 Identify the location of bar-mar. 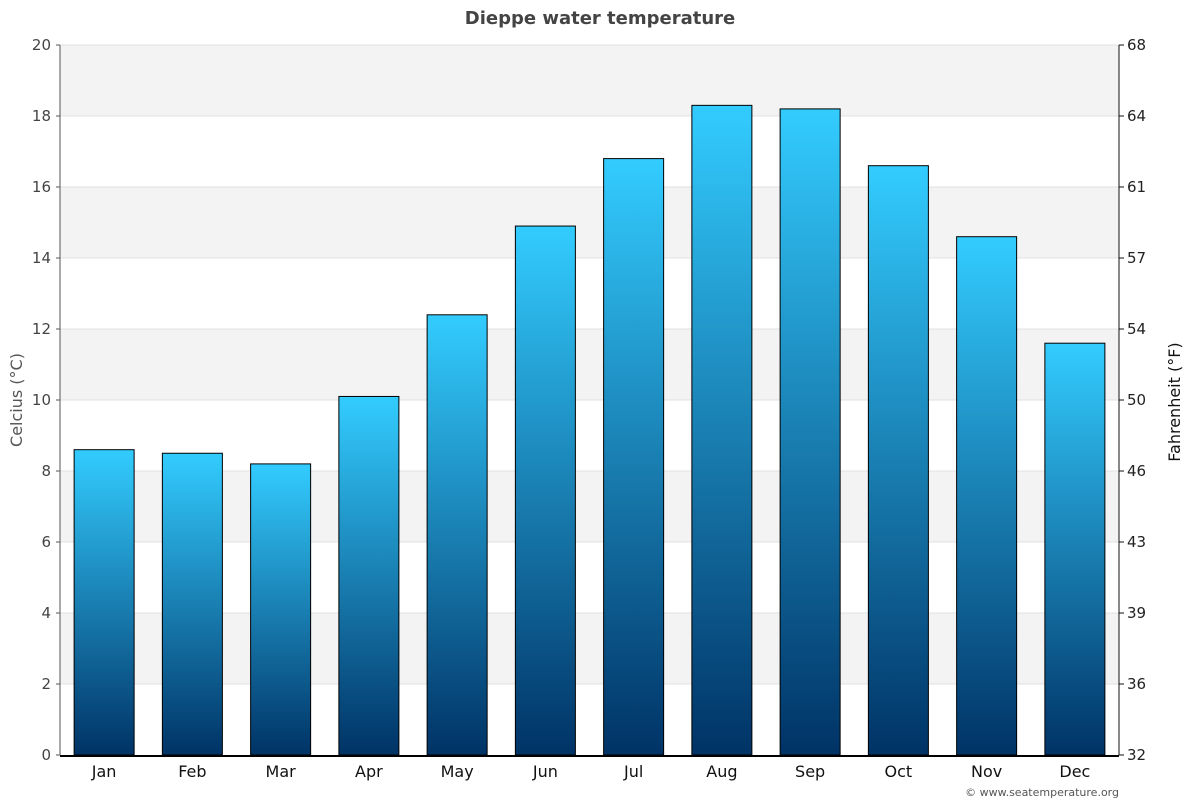
(281, 609).